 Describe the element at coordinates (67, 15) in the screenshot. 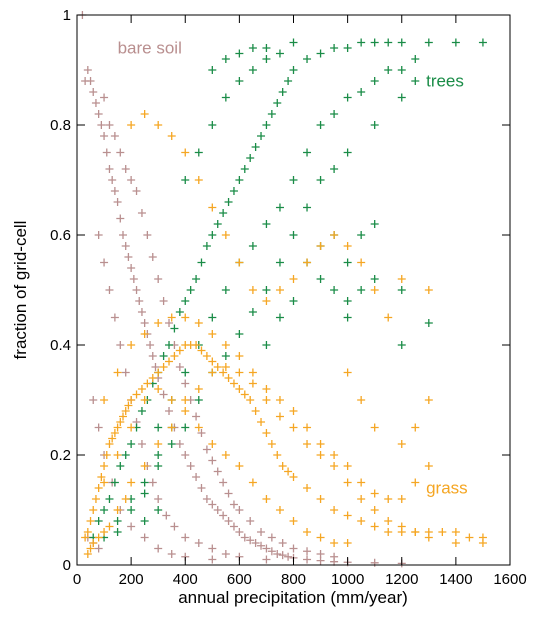

I see `y-tick-label: 1` at that location.